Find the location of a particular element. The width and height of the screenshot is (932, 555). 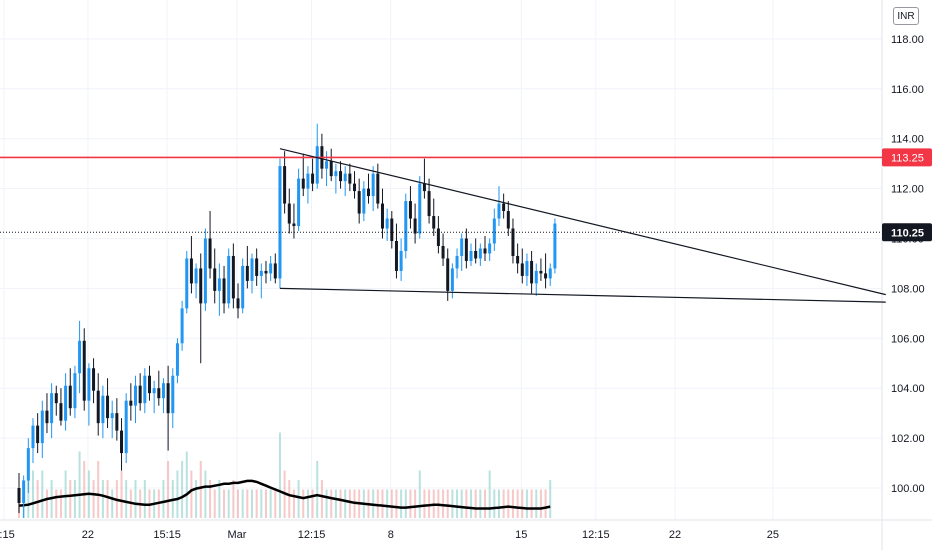

volume-bars is located at coordinates (285, 475).